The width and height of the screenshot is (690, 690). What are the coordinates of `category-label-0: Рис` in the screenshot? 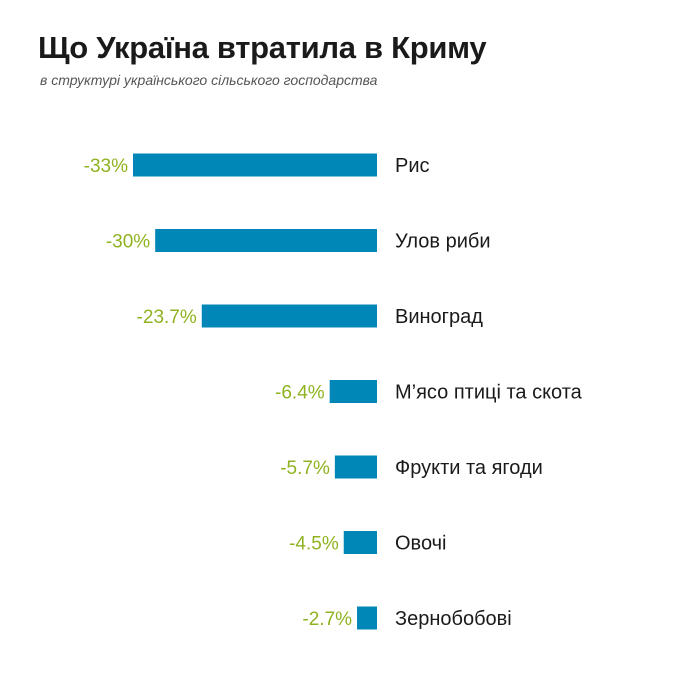 It's located at (412, 166).